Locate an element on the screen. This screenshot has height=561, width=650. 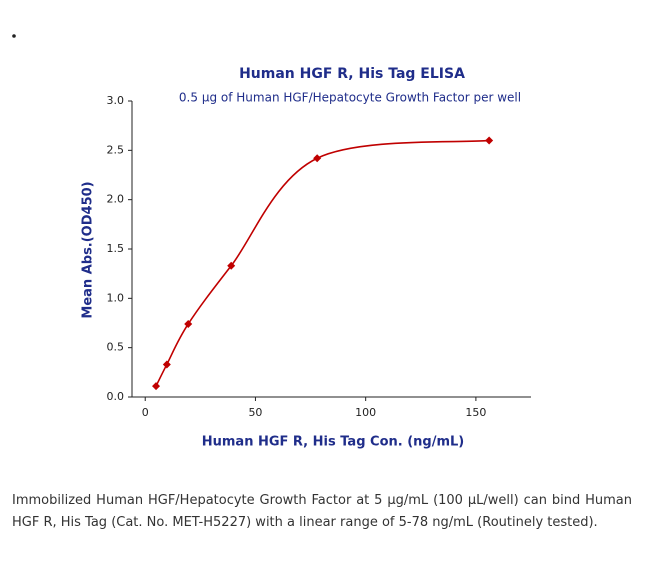
x-tick-label: 0 is located at coordinates (145, 412).